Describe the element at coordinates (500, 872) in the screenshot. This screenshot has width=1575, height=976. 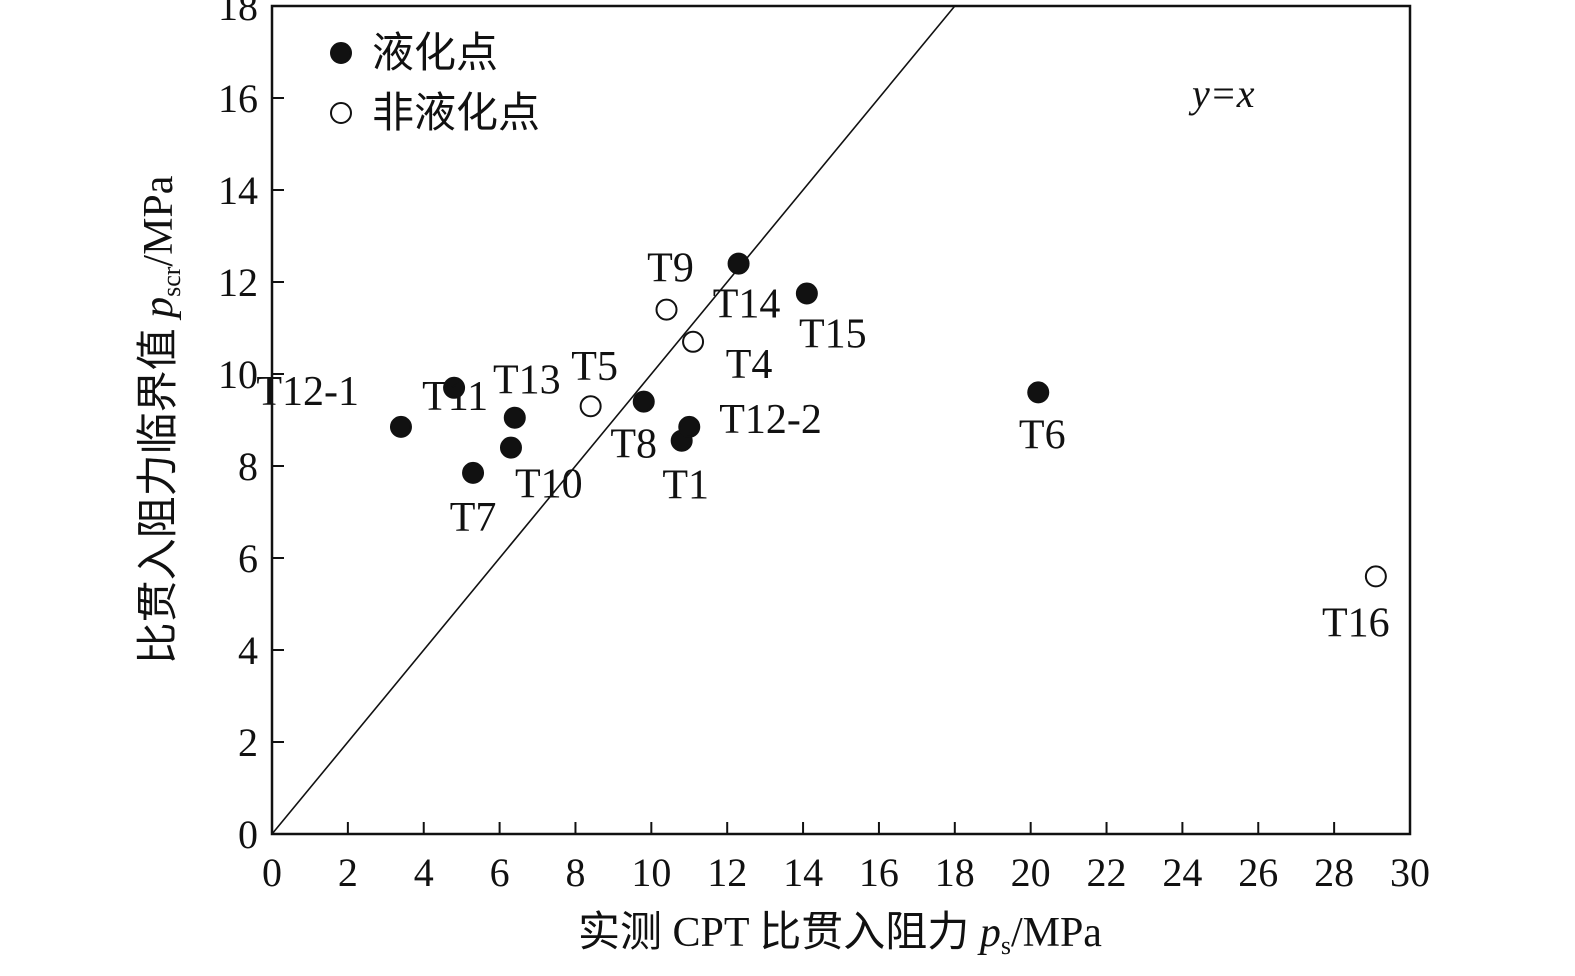
I see `x-tick-label: 6` at that location.